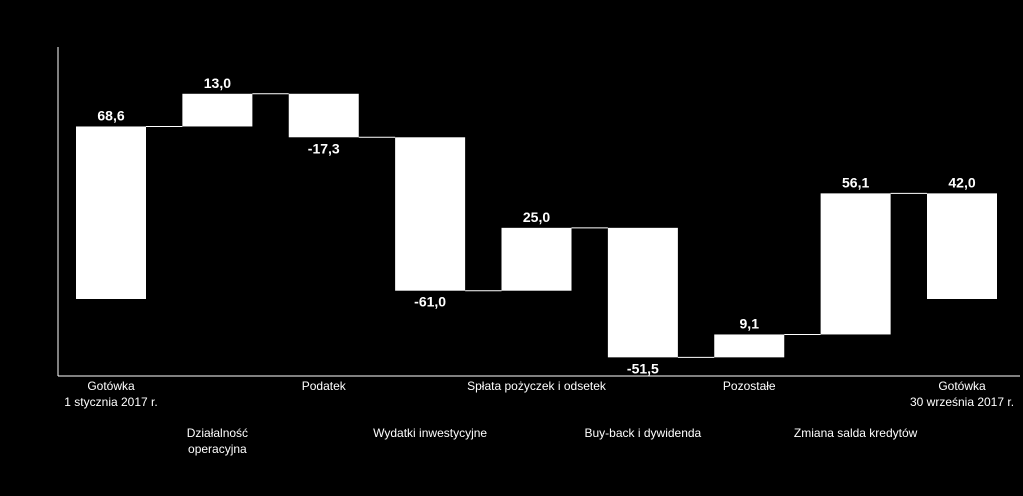 This screenshot has width=1023, height=496. What do you see at coordinates (110, 402) in the screenshot?
I see `category-label-0-line-1: 1 stycznia 2017 r.` at bounding box center [110, 402].